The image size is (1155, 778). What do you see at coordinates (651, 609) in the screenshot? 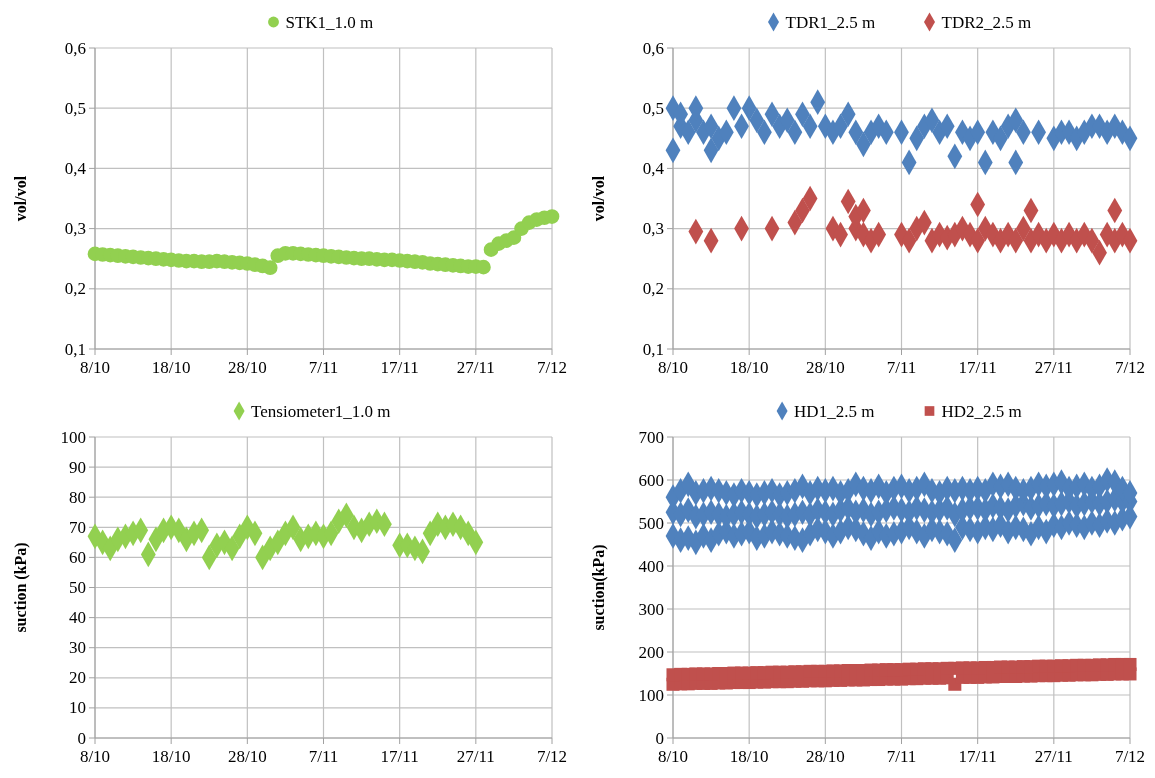
I see `y-tick-label: 300` at bounding box center [651, 609].